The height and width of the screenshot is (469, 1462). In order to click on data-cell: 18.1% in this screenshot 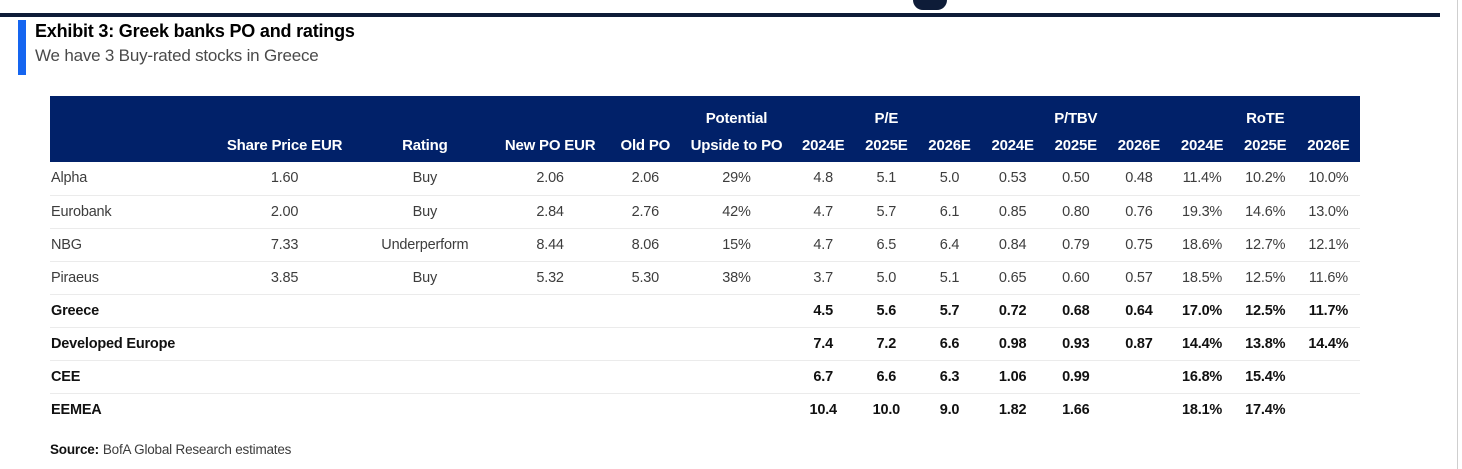, I will do `click(1202, 409)`.